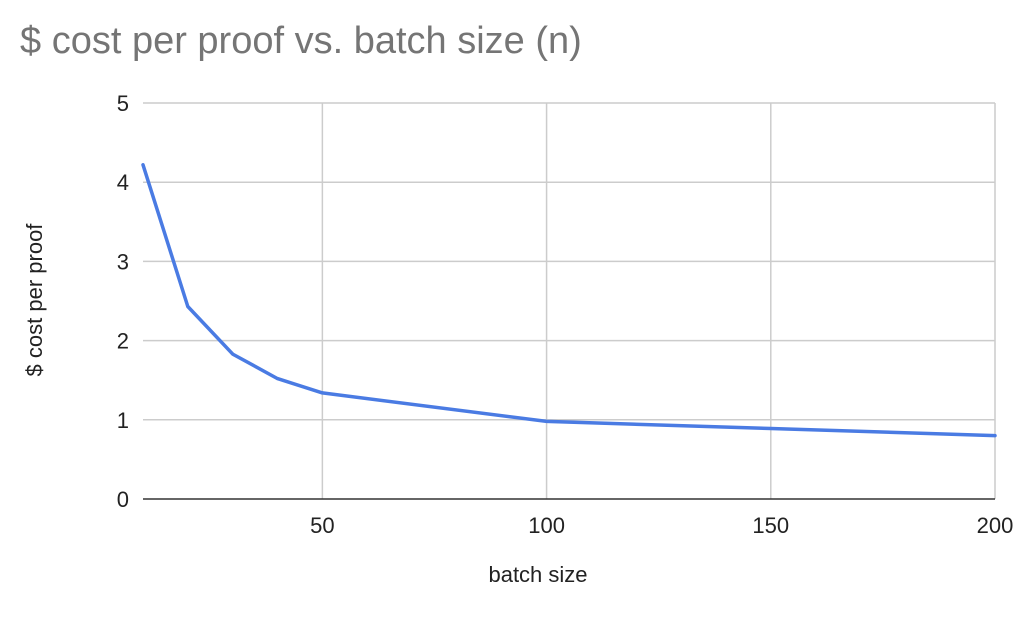 The height and width of the screenshot is (624, 1024). Describe the element at coordinates (770, 525) in the screenshot. I see `x-tick-label: 150` at that location.